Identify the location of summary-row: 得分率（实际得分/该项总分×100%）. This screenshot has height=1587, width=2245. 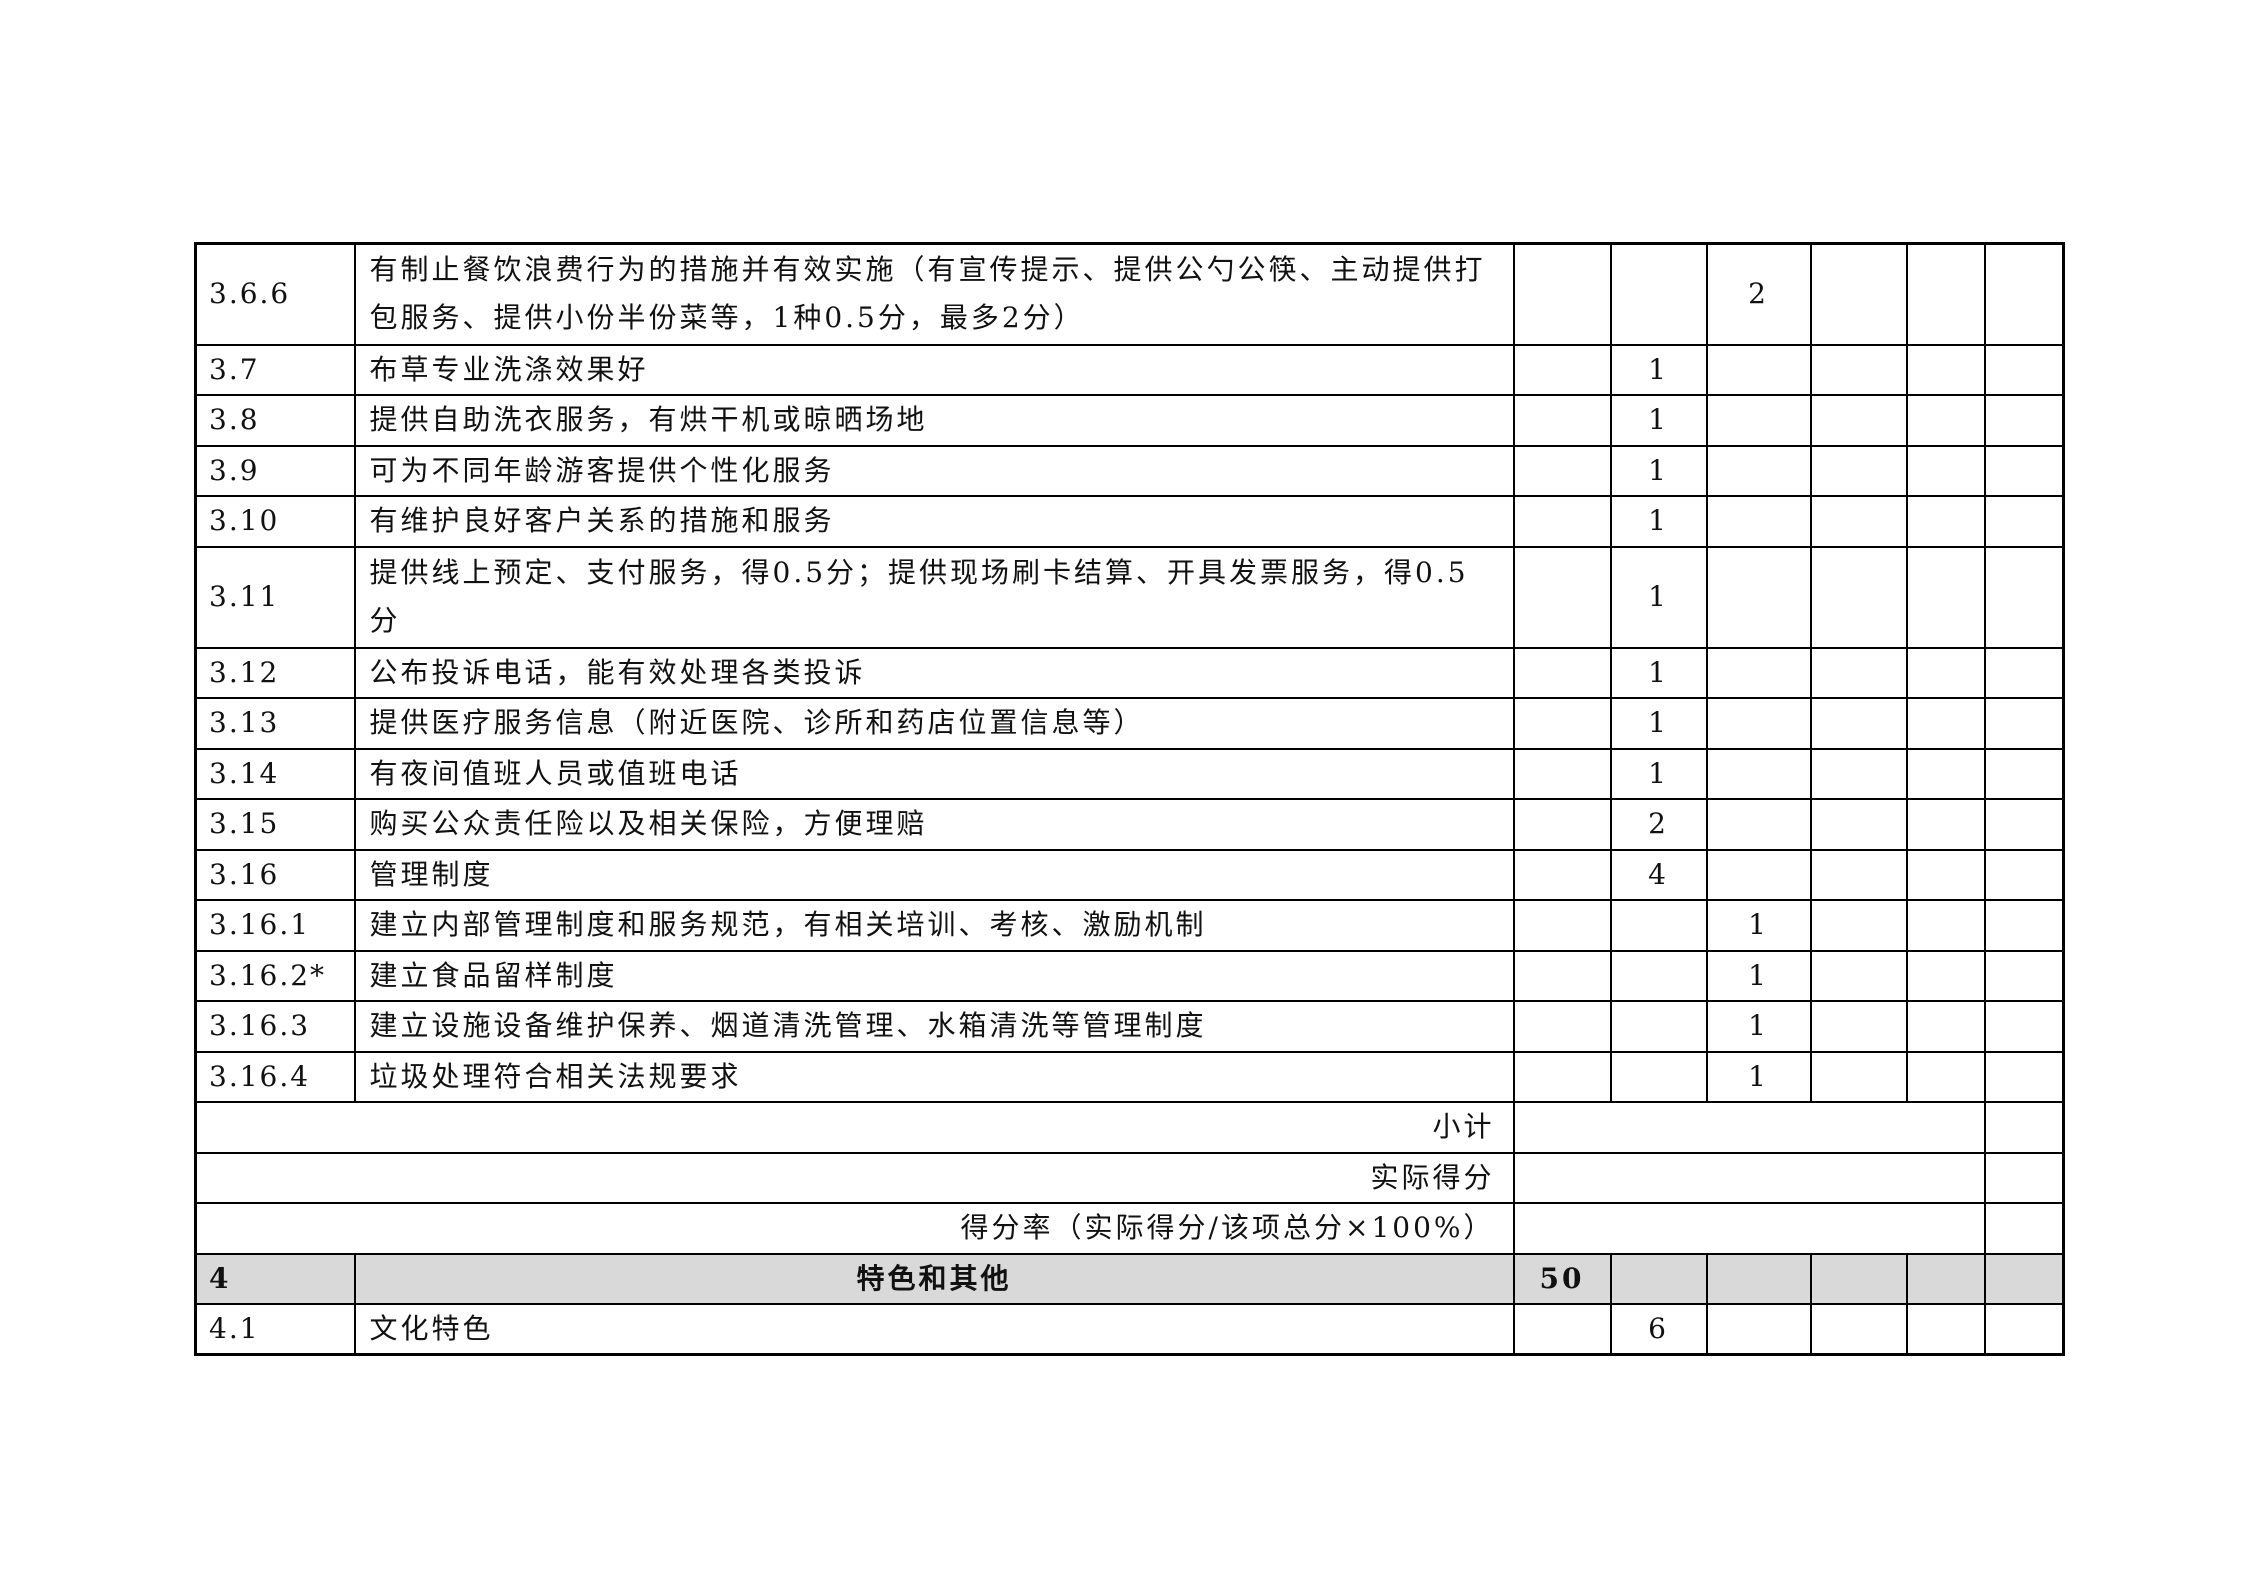
(1129, 1228).